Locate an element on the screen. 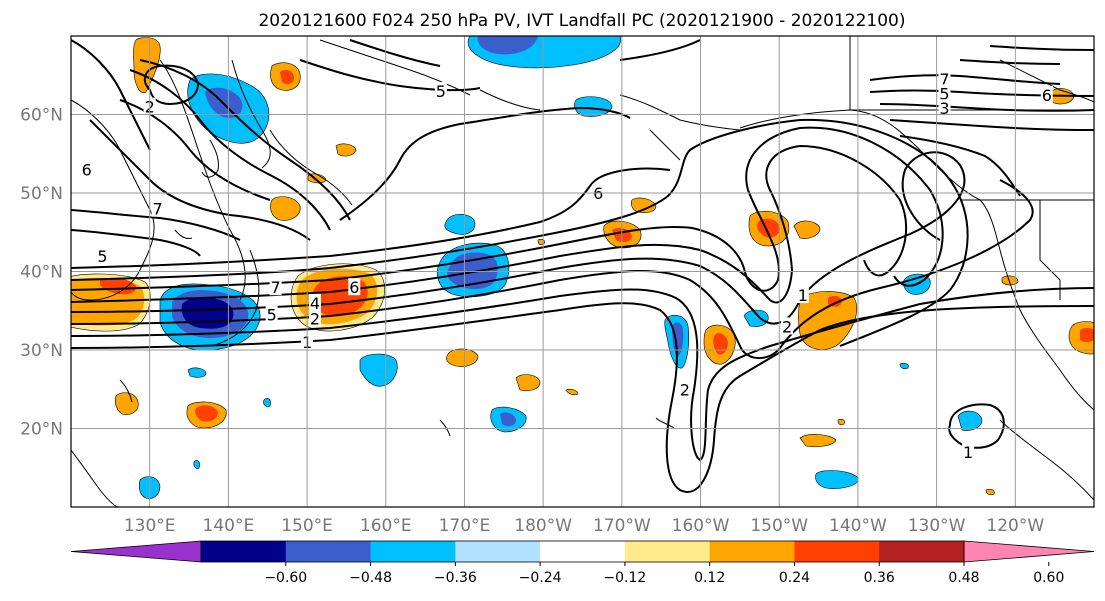  colorbar-tick-label: −0.24 is located at coordinates (540, 578).